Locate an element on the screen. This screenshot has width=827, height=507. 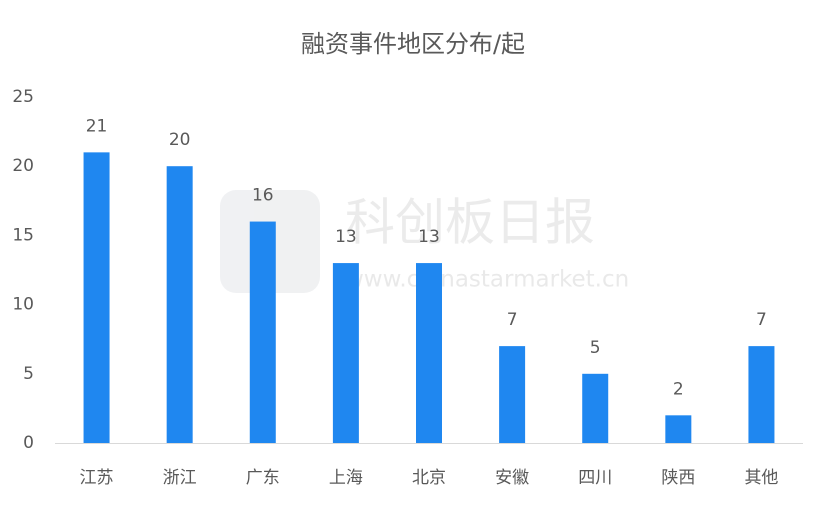
chart-title: 融资事件地区分布/起 is located at coordinates (413, 44).